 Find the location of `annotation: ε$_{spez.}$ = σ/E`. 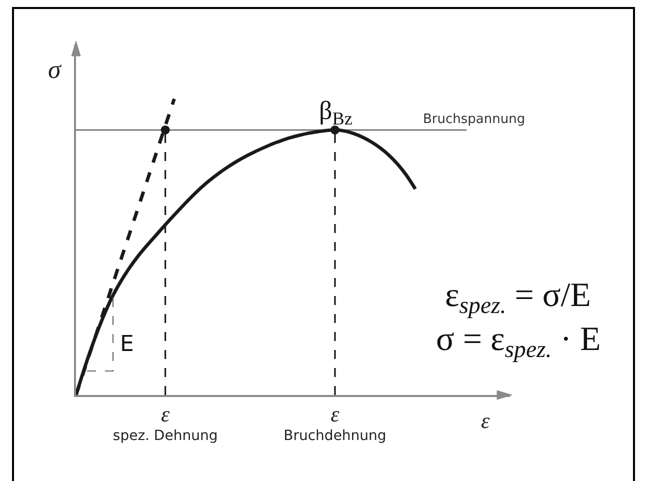

annotation: ε$_{spez.}$ = σ/E is located at coordinates (518, 298).